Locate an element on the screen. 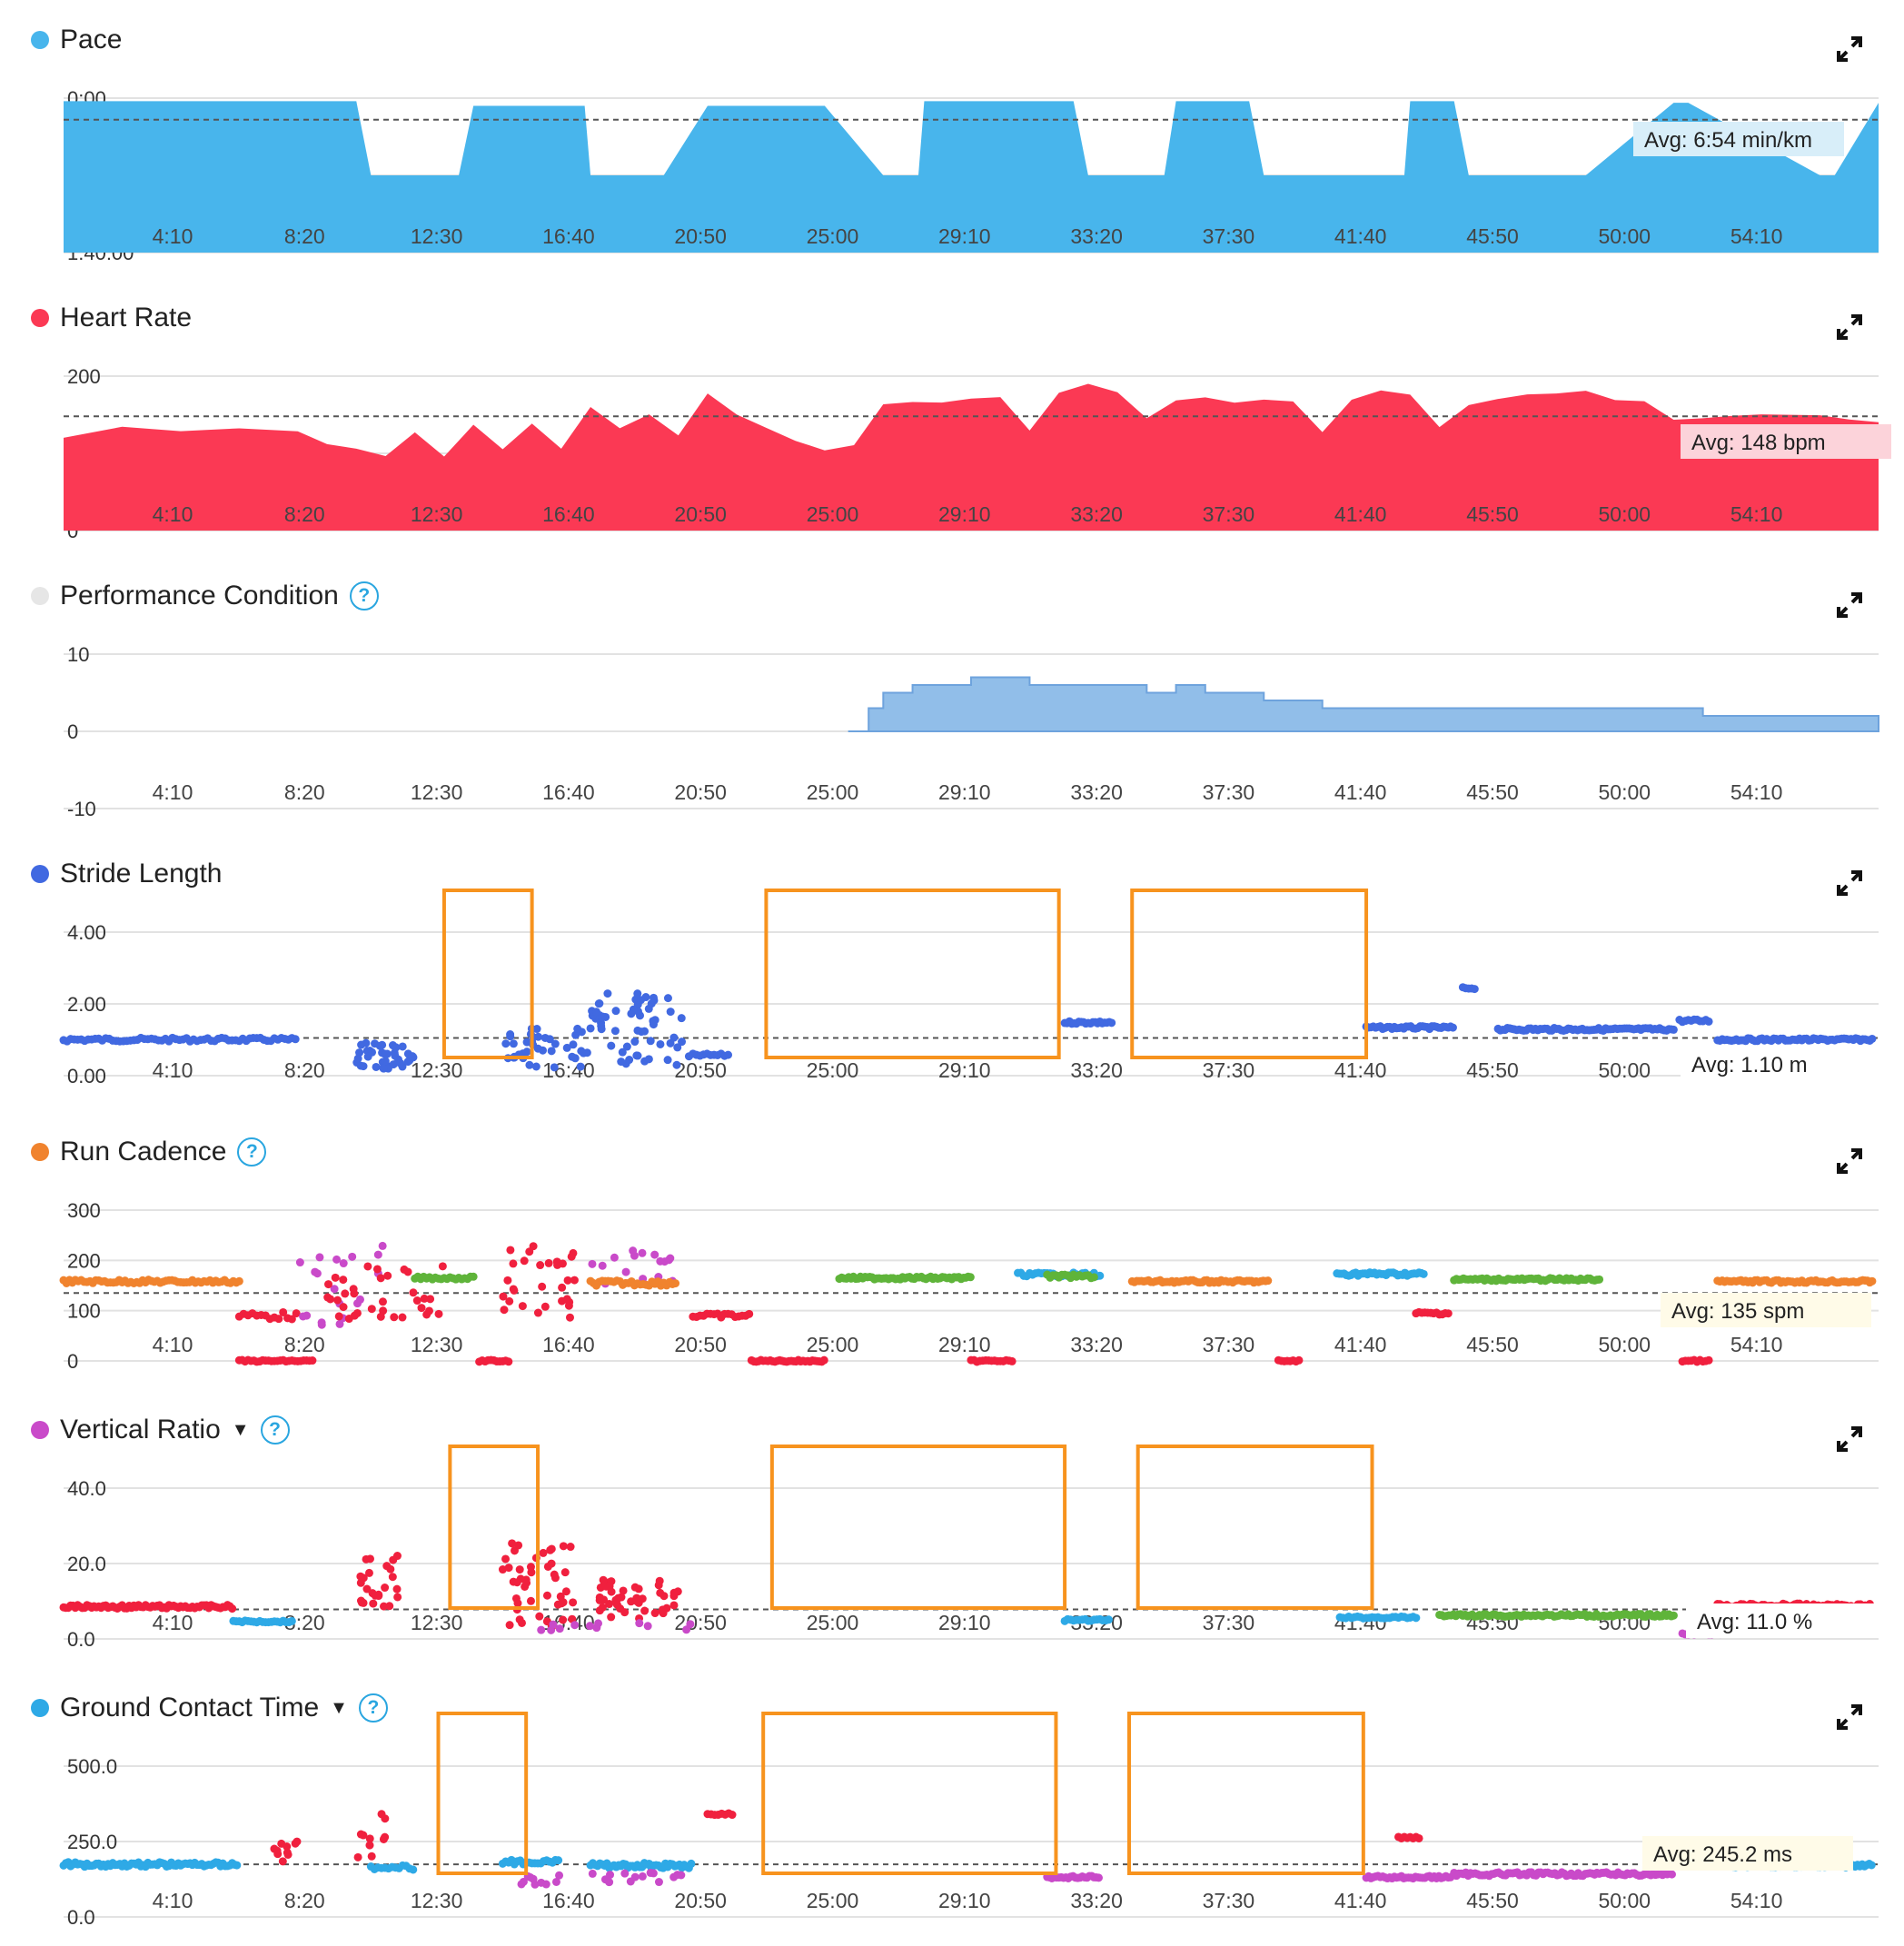 This screenshot has height=1946, width=1904. performance-condition-title-label: Performance Condition is located at coordinates (199, 596).